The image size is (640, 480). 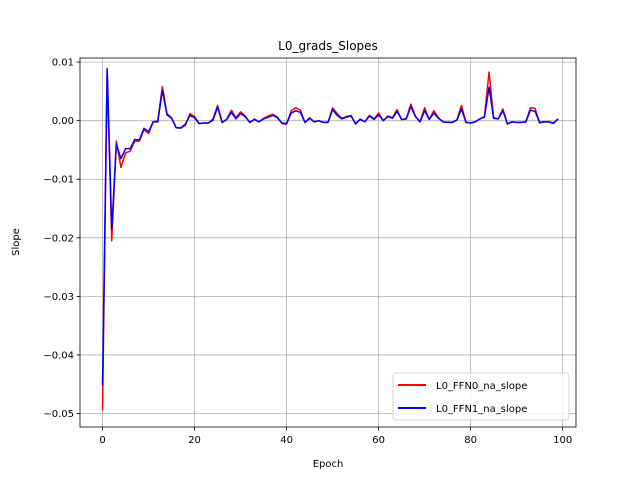 I want to click on y-tick-label: −0.04, so click(x=58, y=355).